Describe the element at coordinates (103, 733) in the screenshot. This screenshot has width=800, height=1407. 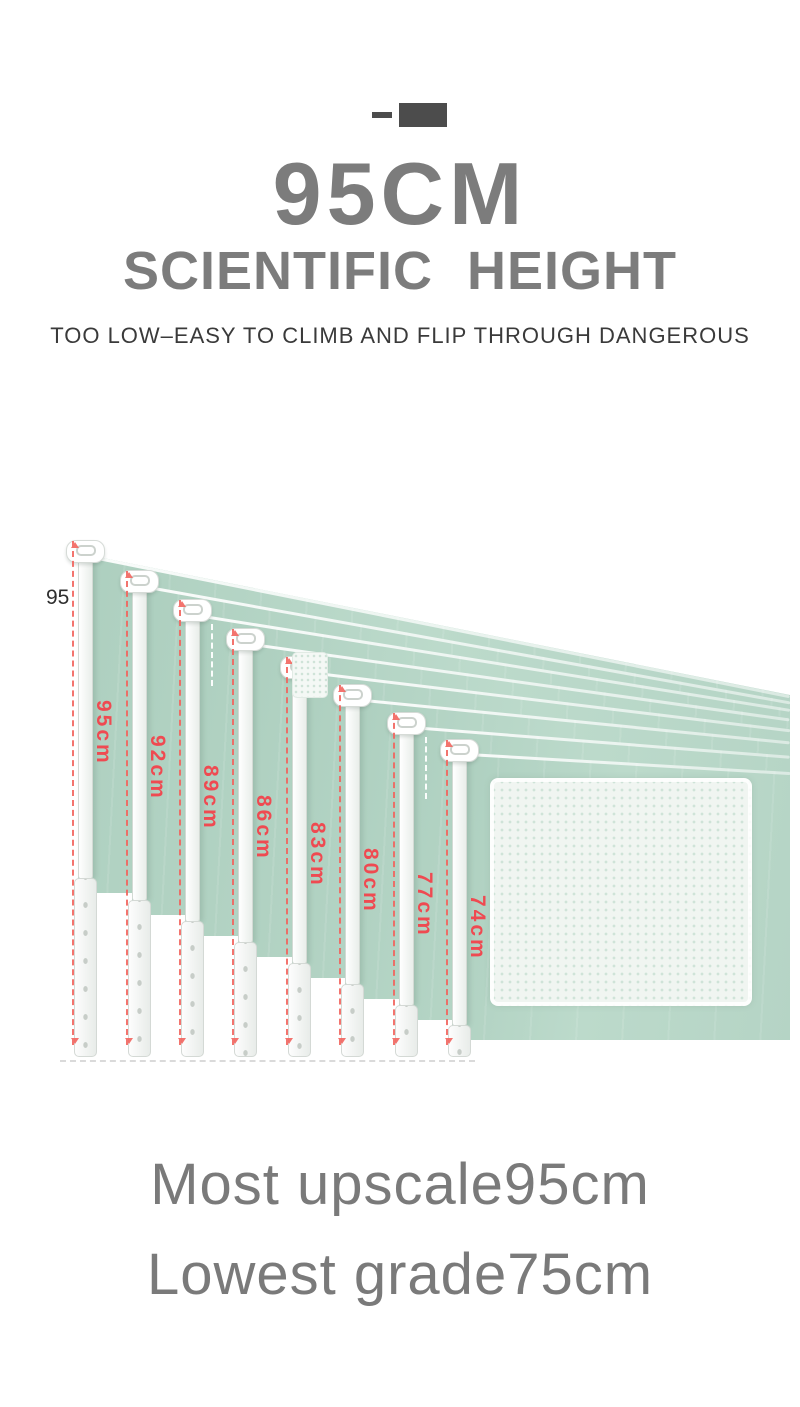
I see `height-label: 95cm` at that location.